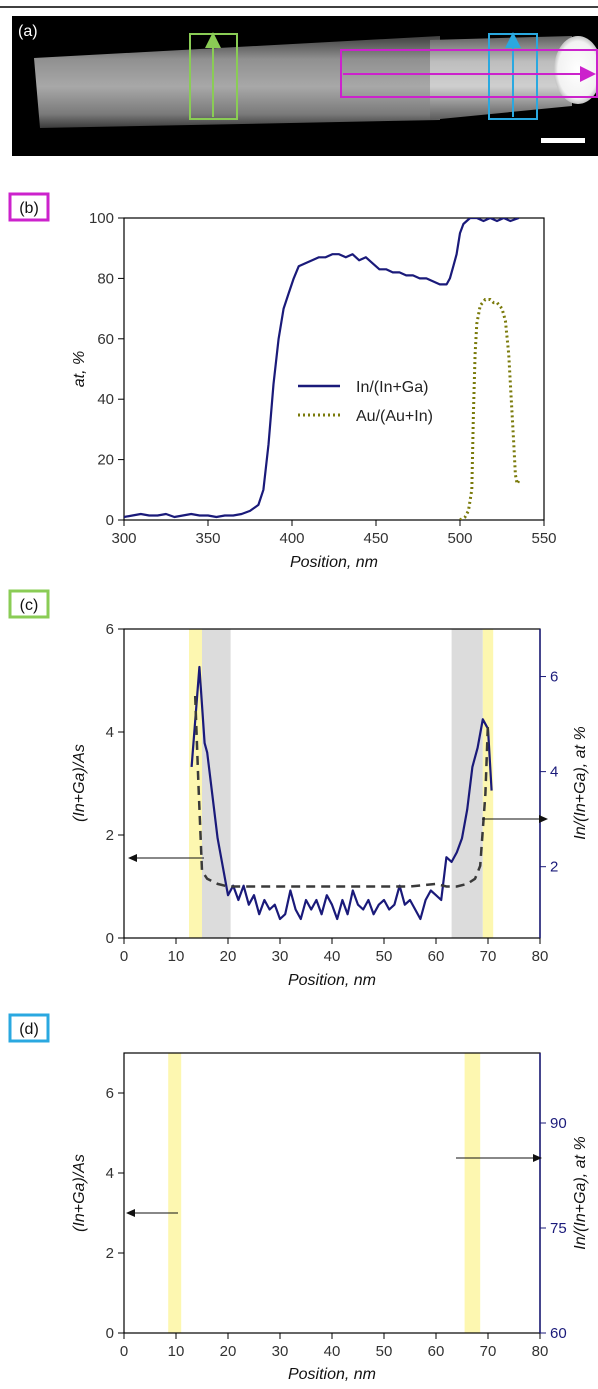 This screenshot has height=1389, width=598. I want to click on y-right-tick-label: 75, so click(558, 1228).